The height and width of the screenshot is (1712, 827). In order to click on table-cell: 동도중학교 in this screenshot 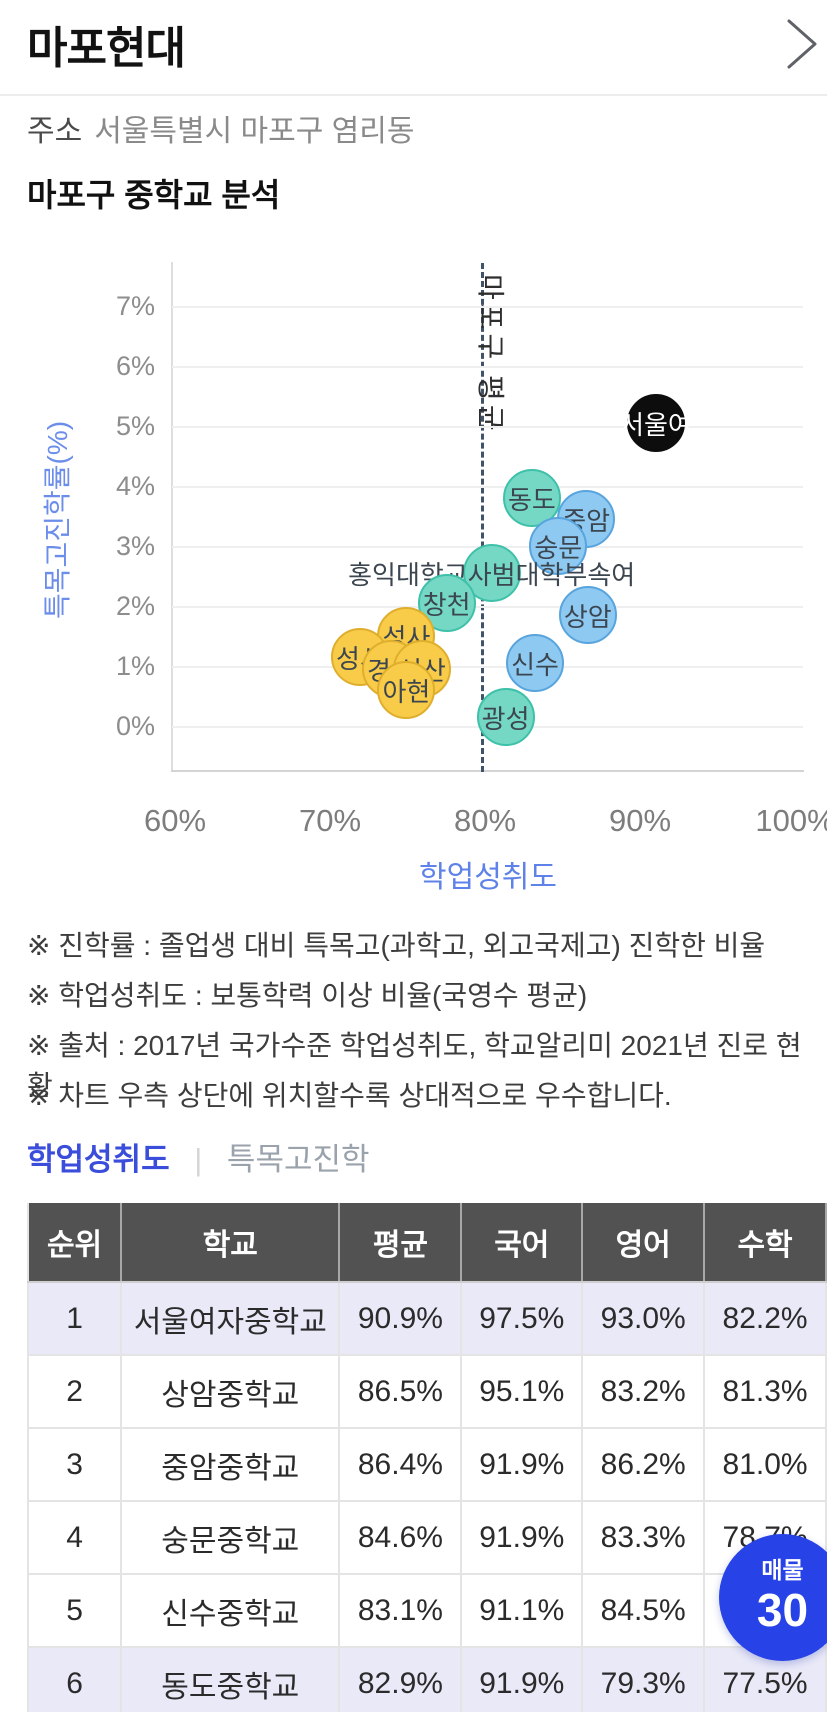, I will do `click(231, 1679)`.